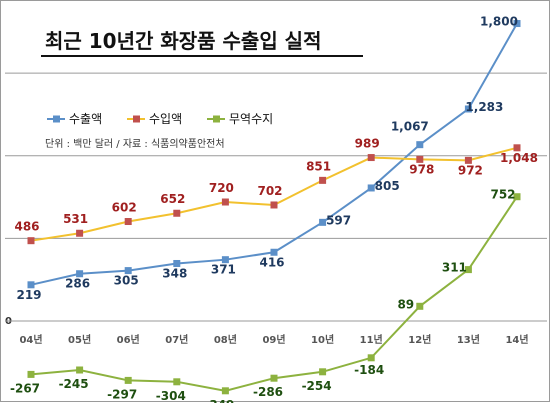  I want to click on series-2-label-9: 311, so click(454, 268).